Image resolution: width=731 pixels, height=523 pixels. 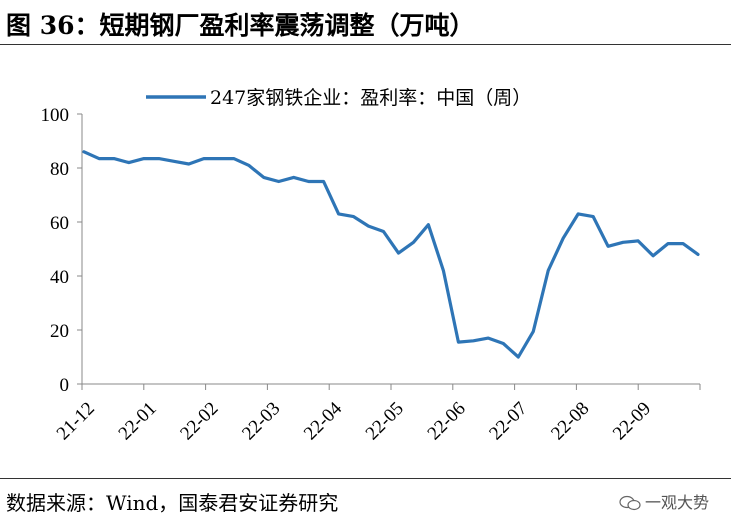 What do you see at coordinates (447, 421) in the screenshot?
I see `x-tick-label: 22-06` at bounding box center [447, 421].